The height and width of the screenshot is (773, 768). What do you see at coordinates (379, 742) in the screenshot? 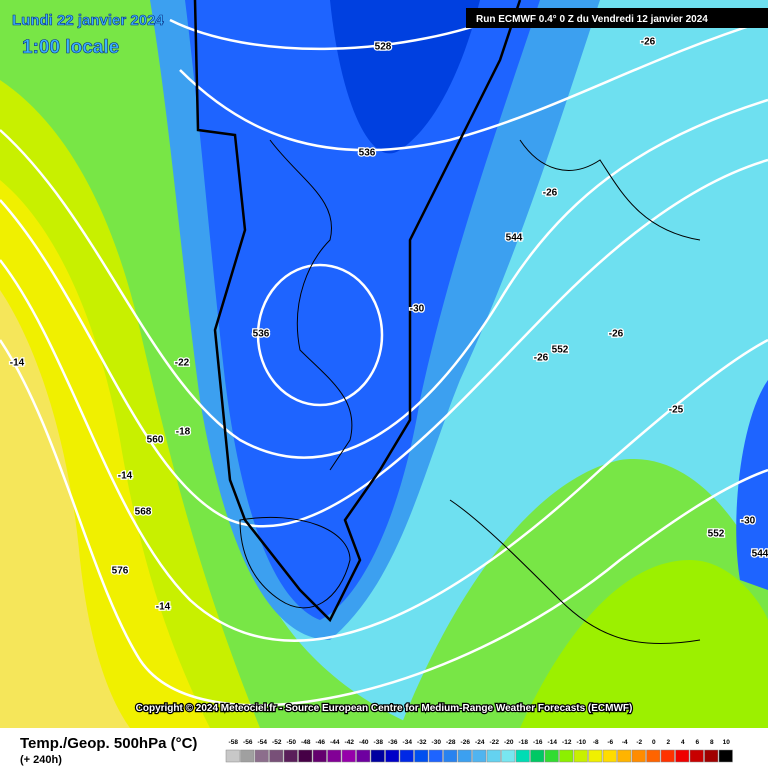
I see `legend-value: -38` at bounding box center [379, 742].